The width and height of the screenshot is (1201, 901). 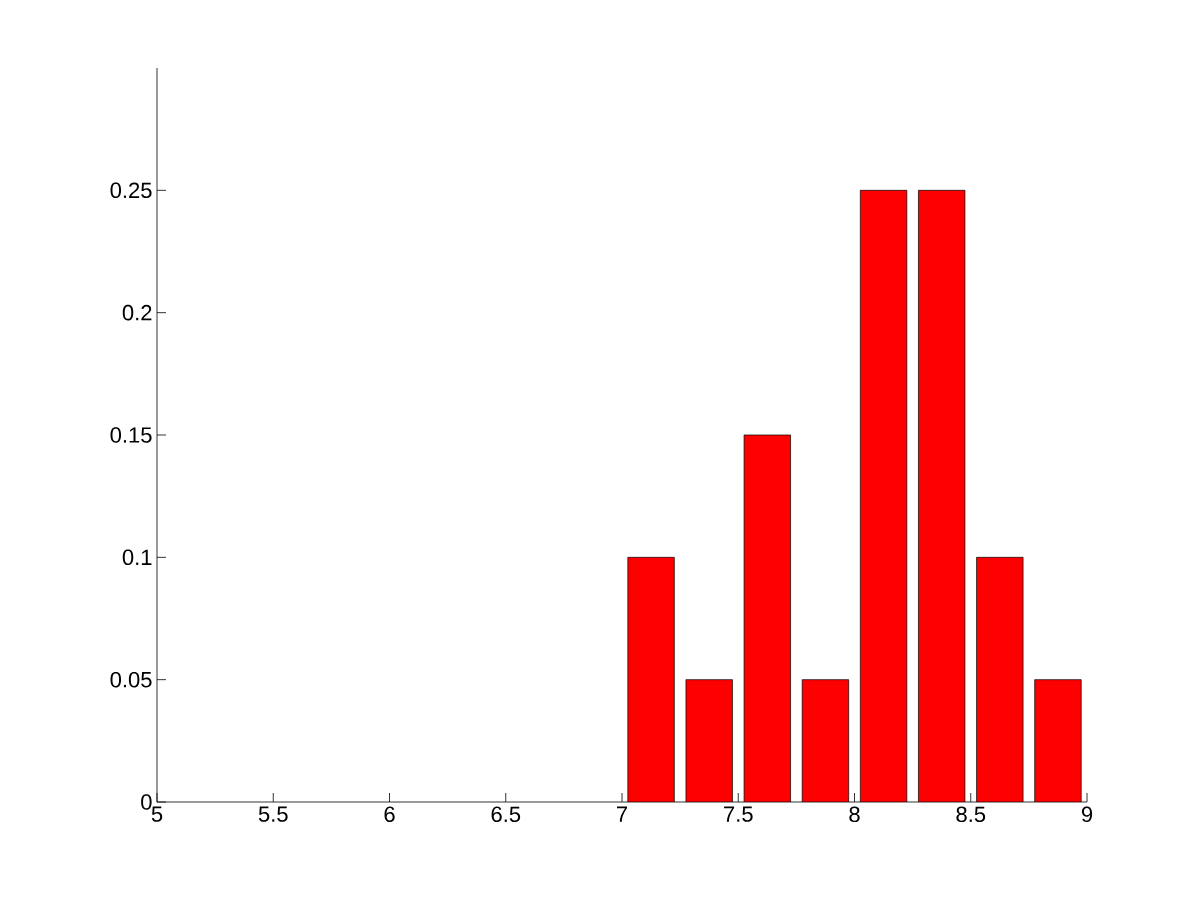 What do you see at coordinates (506, 814) in the screenshot?
I see `x-tick-label: 6.5` at bounding box center [506, 814].